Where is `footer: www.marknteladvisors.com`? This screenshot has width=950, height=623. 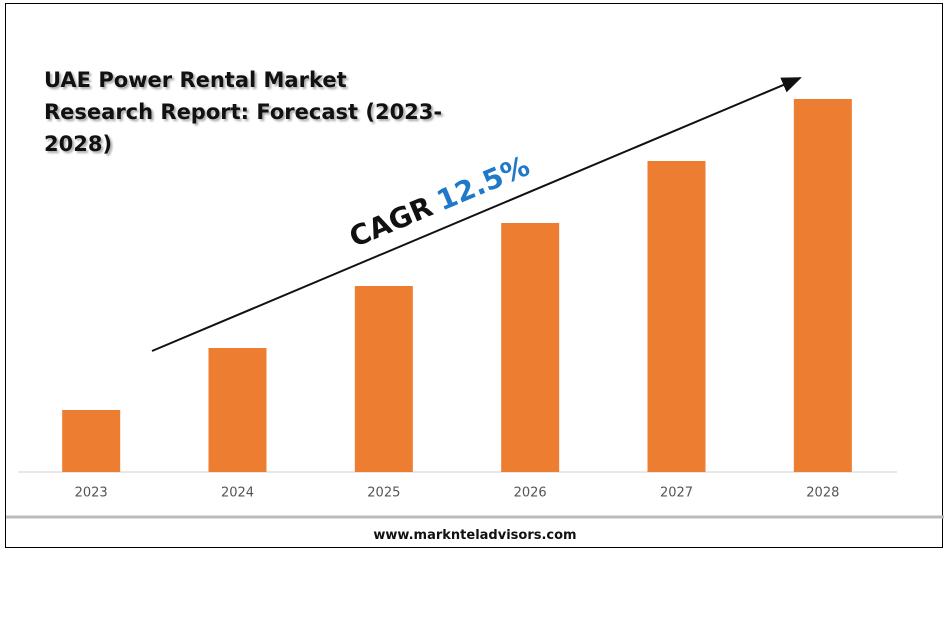 footer: www.marknteladvisors.com is located at coordinates (475, 535).